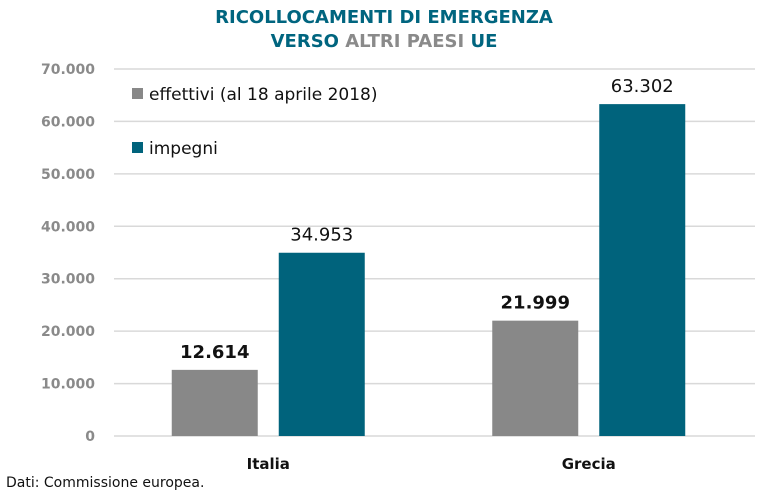 This screenshot has height=503, width=768. Describe the element at coordinates (321, 235) in the screenshot. I see `data-label: 34.953` at that location.